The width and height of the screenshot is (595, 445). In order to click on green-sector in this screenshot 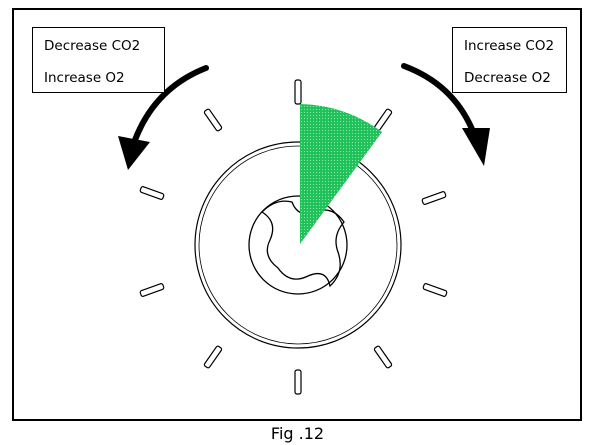, I will do `click(341, 174)`.